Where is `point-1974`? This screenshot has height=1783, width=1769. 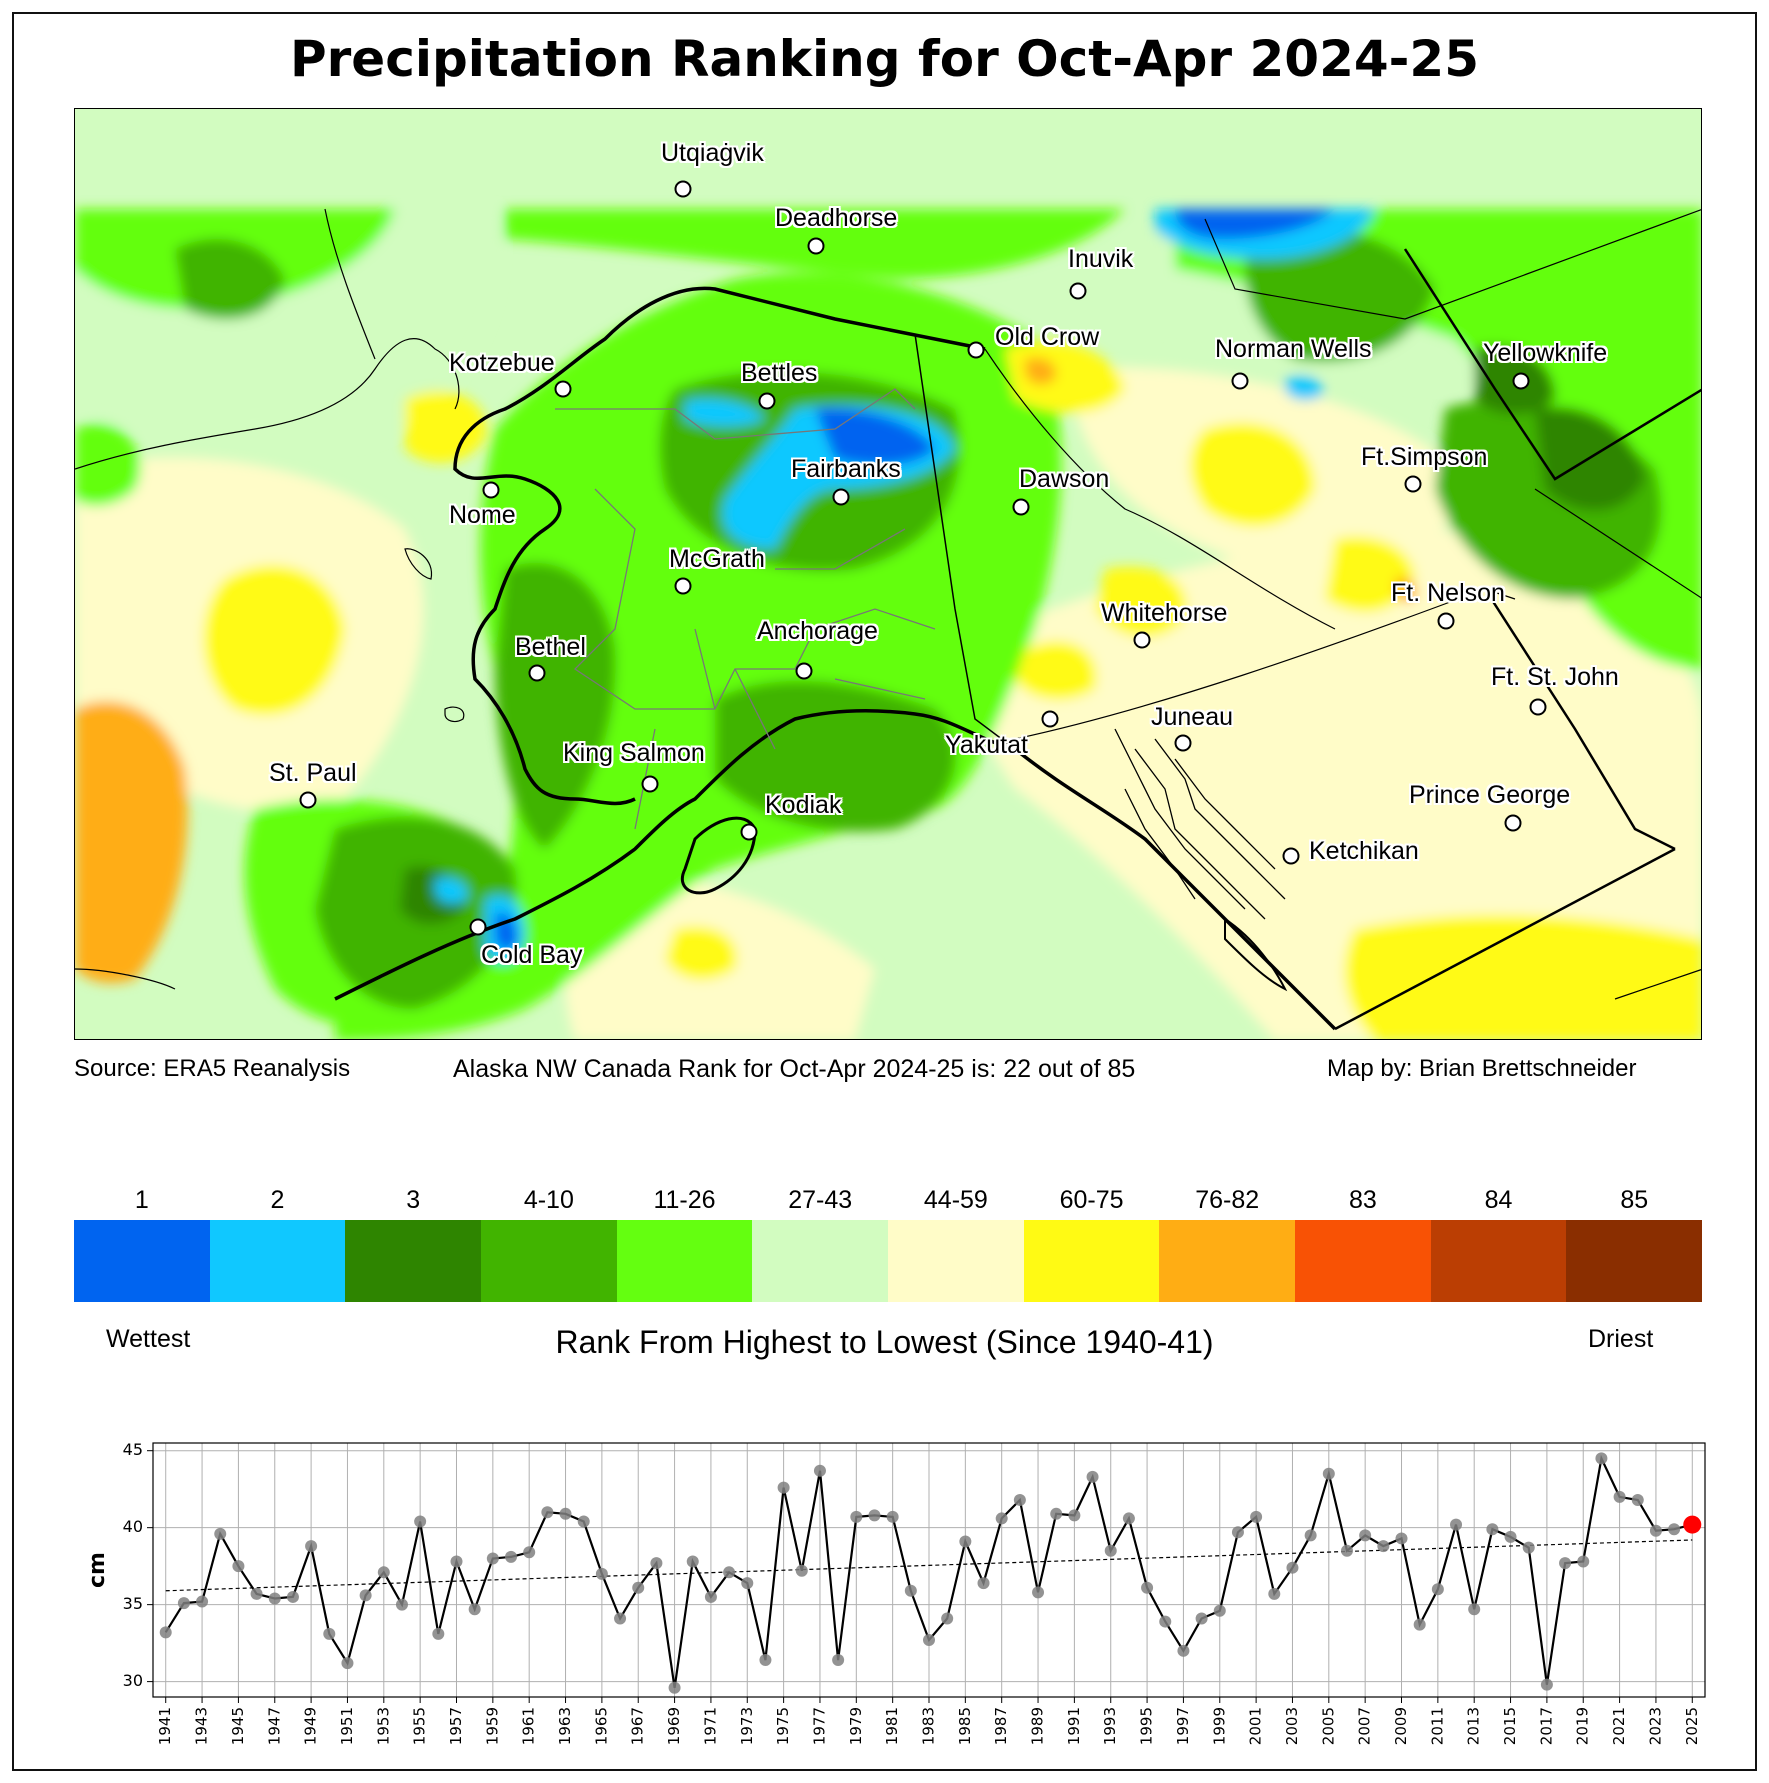
point-1974 is located at coordinates (765, 1660).